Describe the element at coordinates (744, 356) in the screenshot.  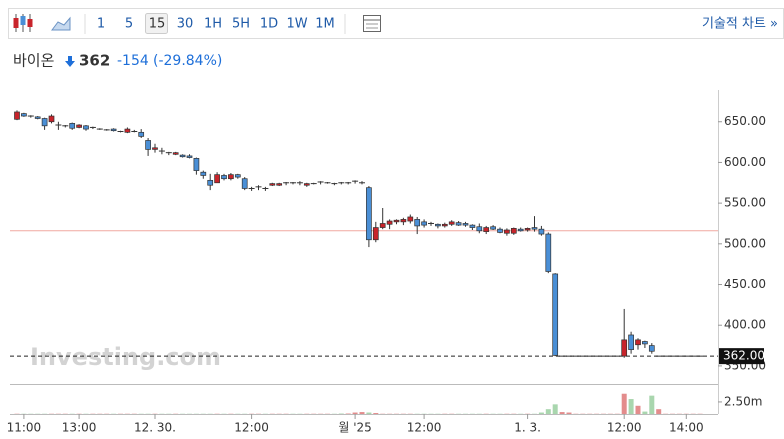
I see `last-price-label: 362.00` at that location.